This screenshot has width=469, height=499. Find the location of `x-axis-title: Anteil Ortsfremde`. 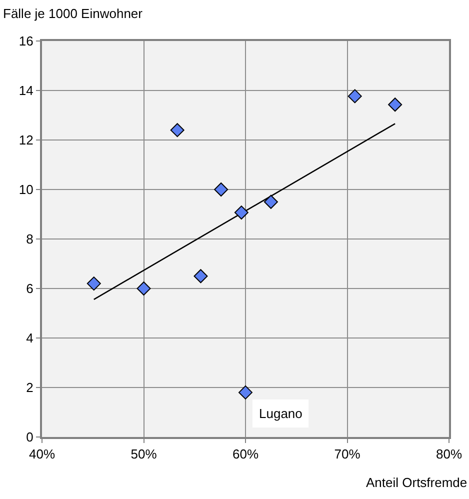

x-axis-title: Anteil Ortsfremde is located at coordinates (417, 482).